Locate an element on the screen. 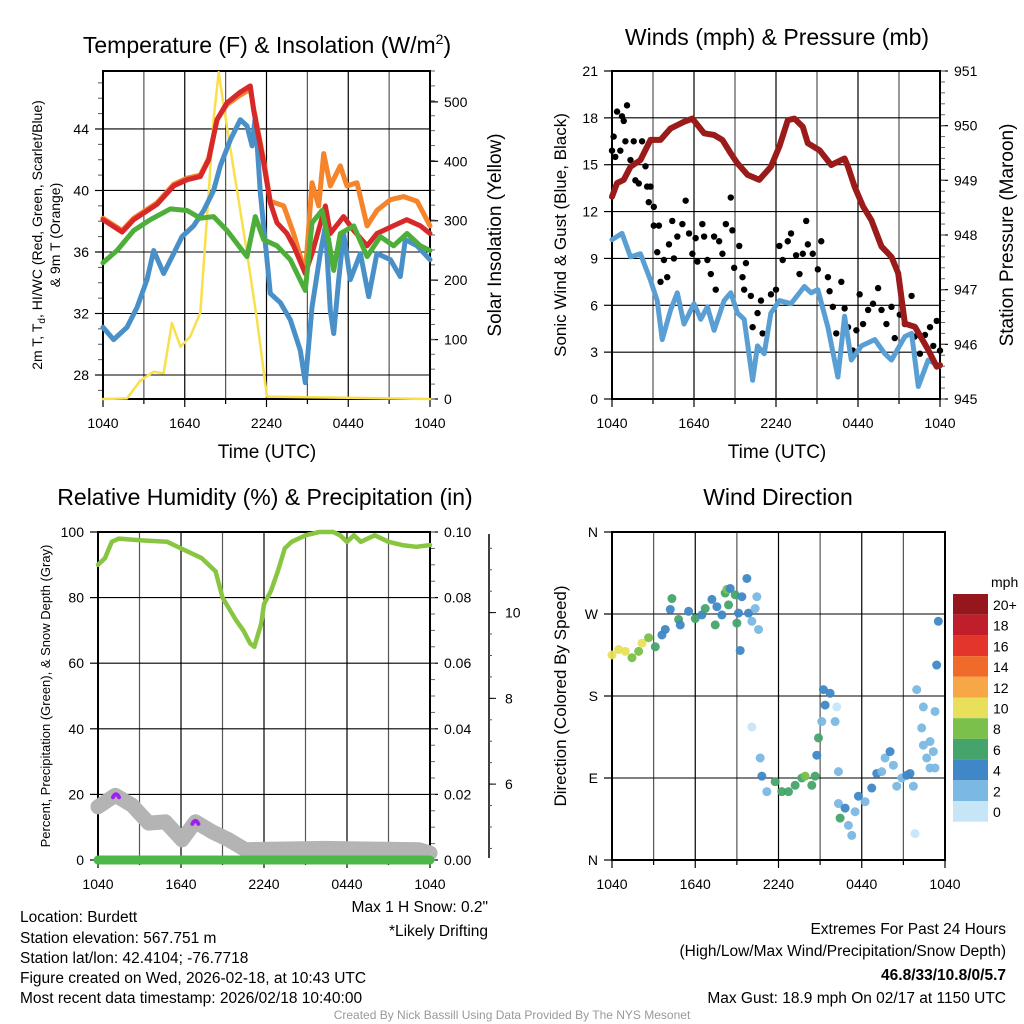 This screenshot has height=1024, width=1024. elevation-text: Station elevation: 567.751 m is located at coordinates (118, 938).